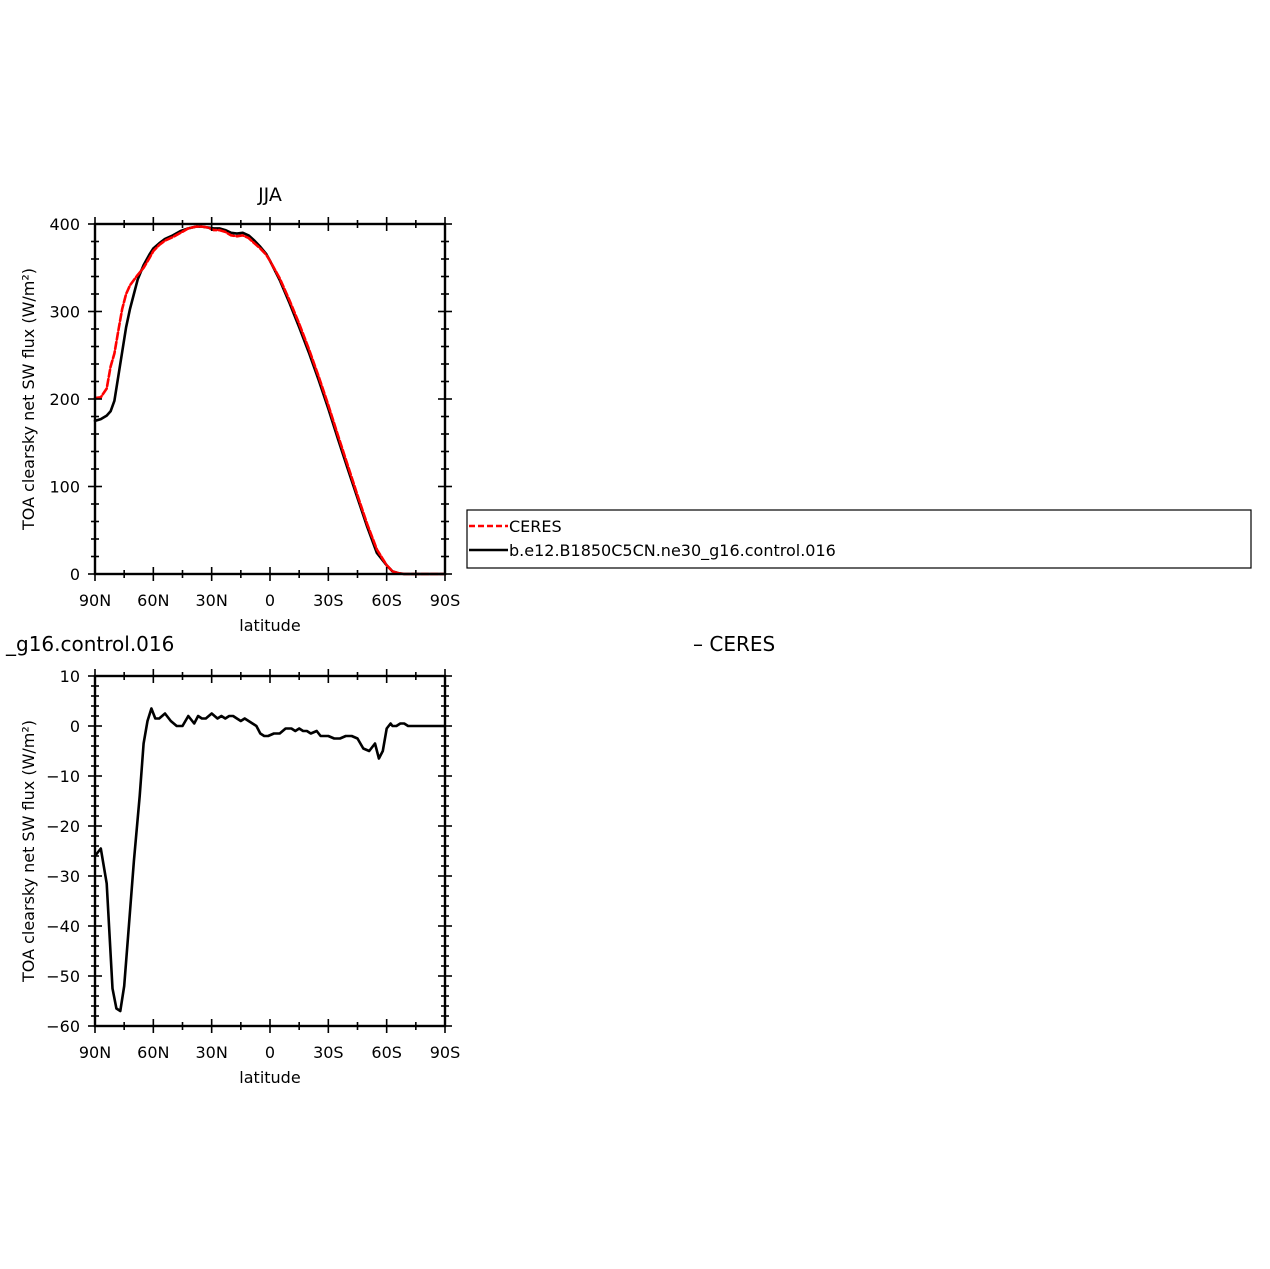 The width and height of the screenshot is (1270, 1269). What do you see at coordinates (70, 676) in the screenshot?
I see `y-tick-label: 10` at bounding box center [70, 676].